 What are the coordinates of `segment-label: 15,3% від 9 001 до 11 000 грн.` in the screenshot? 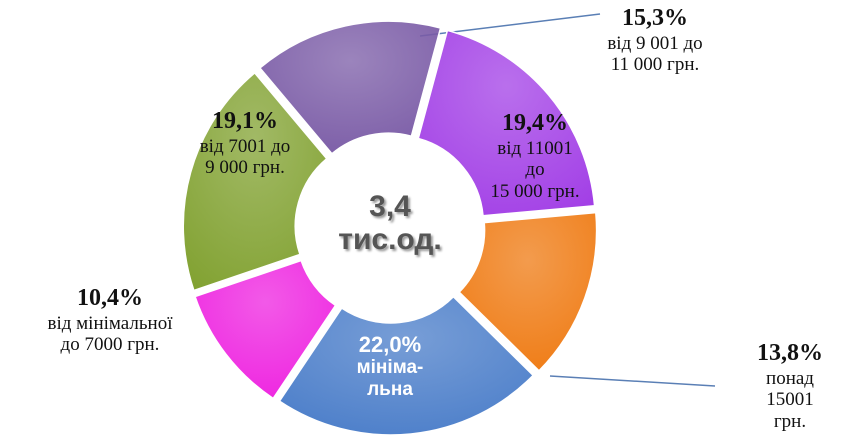 It's located at (654, 40).